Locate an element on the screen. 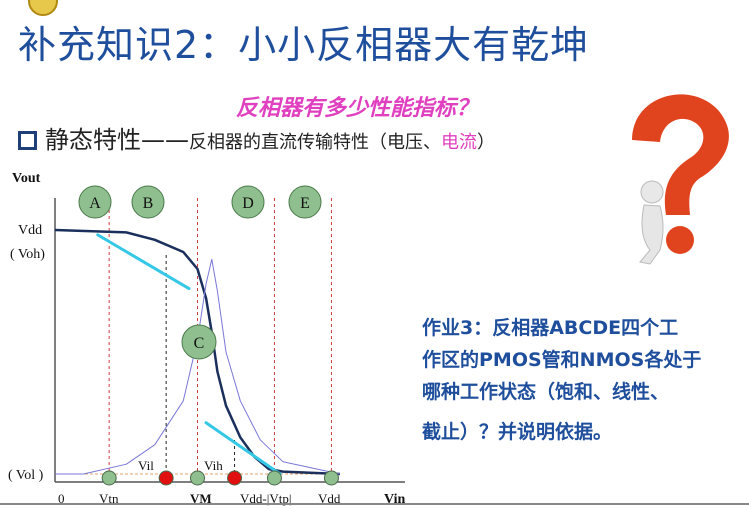 The height and width of the screenshot is (509, 749). bullet-main-text: 静态特性—— is located at coordinates (117, 140).